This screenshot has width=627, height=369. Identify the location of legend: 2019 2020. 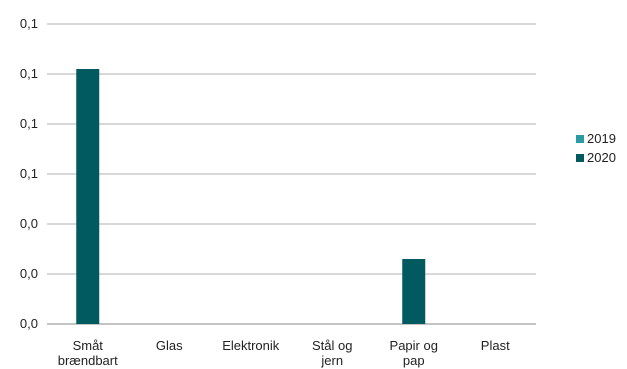
(596, 148).